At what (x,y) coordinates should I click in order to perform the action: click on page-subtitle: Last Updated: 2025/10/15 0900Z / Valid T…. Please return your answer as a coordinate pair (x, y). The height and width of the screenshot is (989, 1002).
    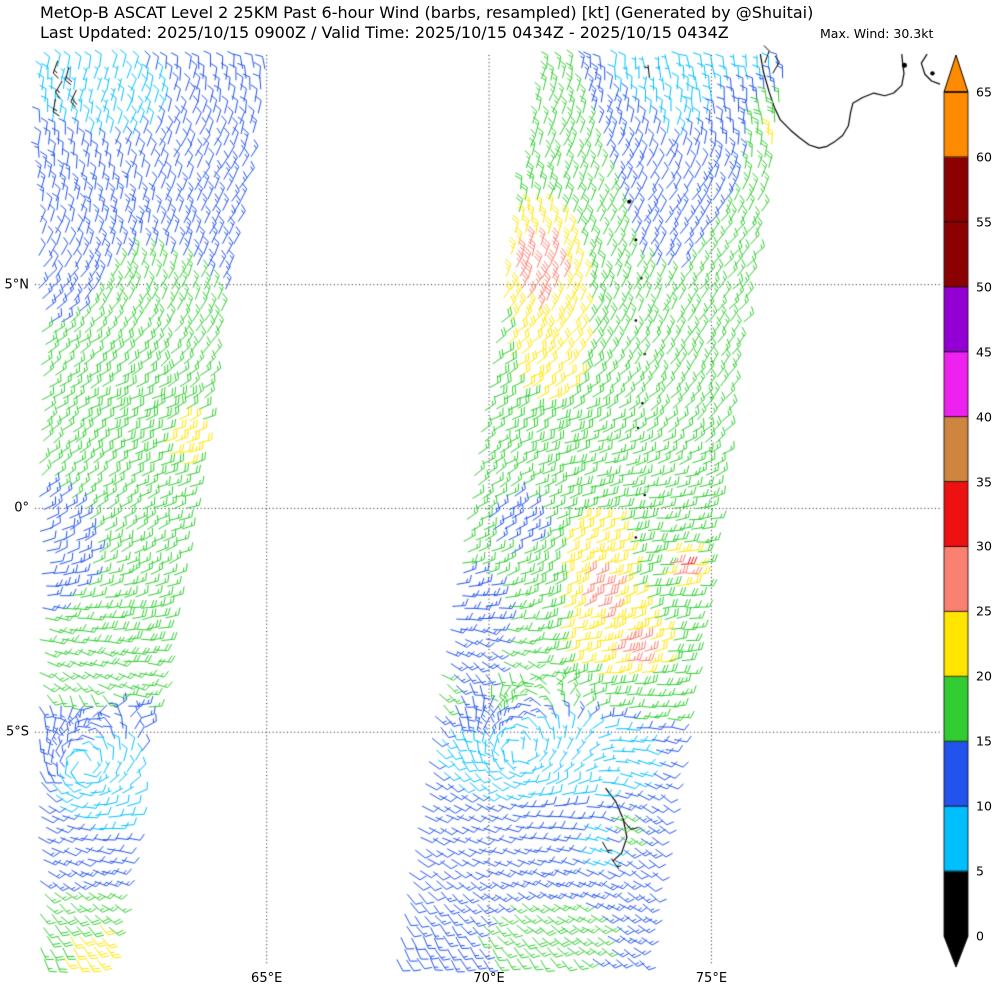
    Looking at the image, I should click on (384, 32).